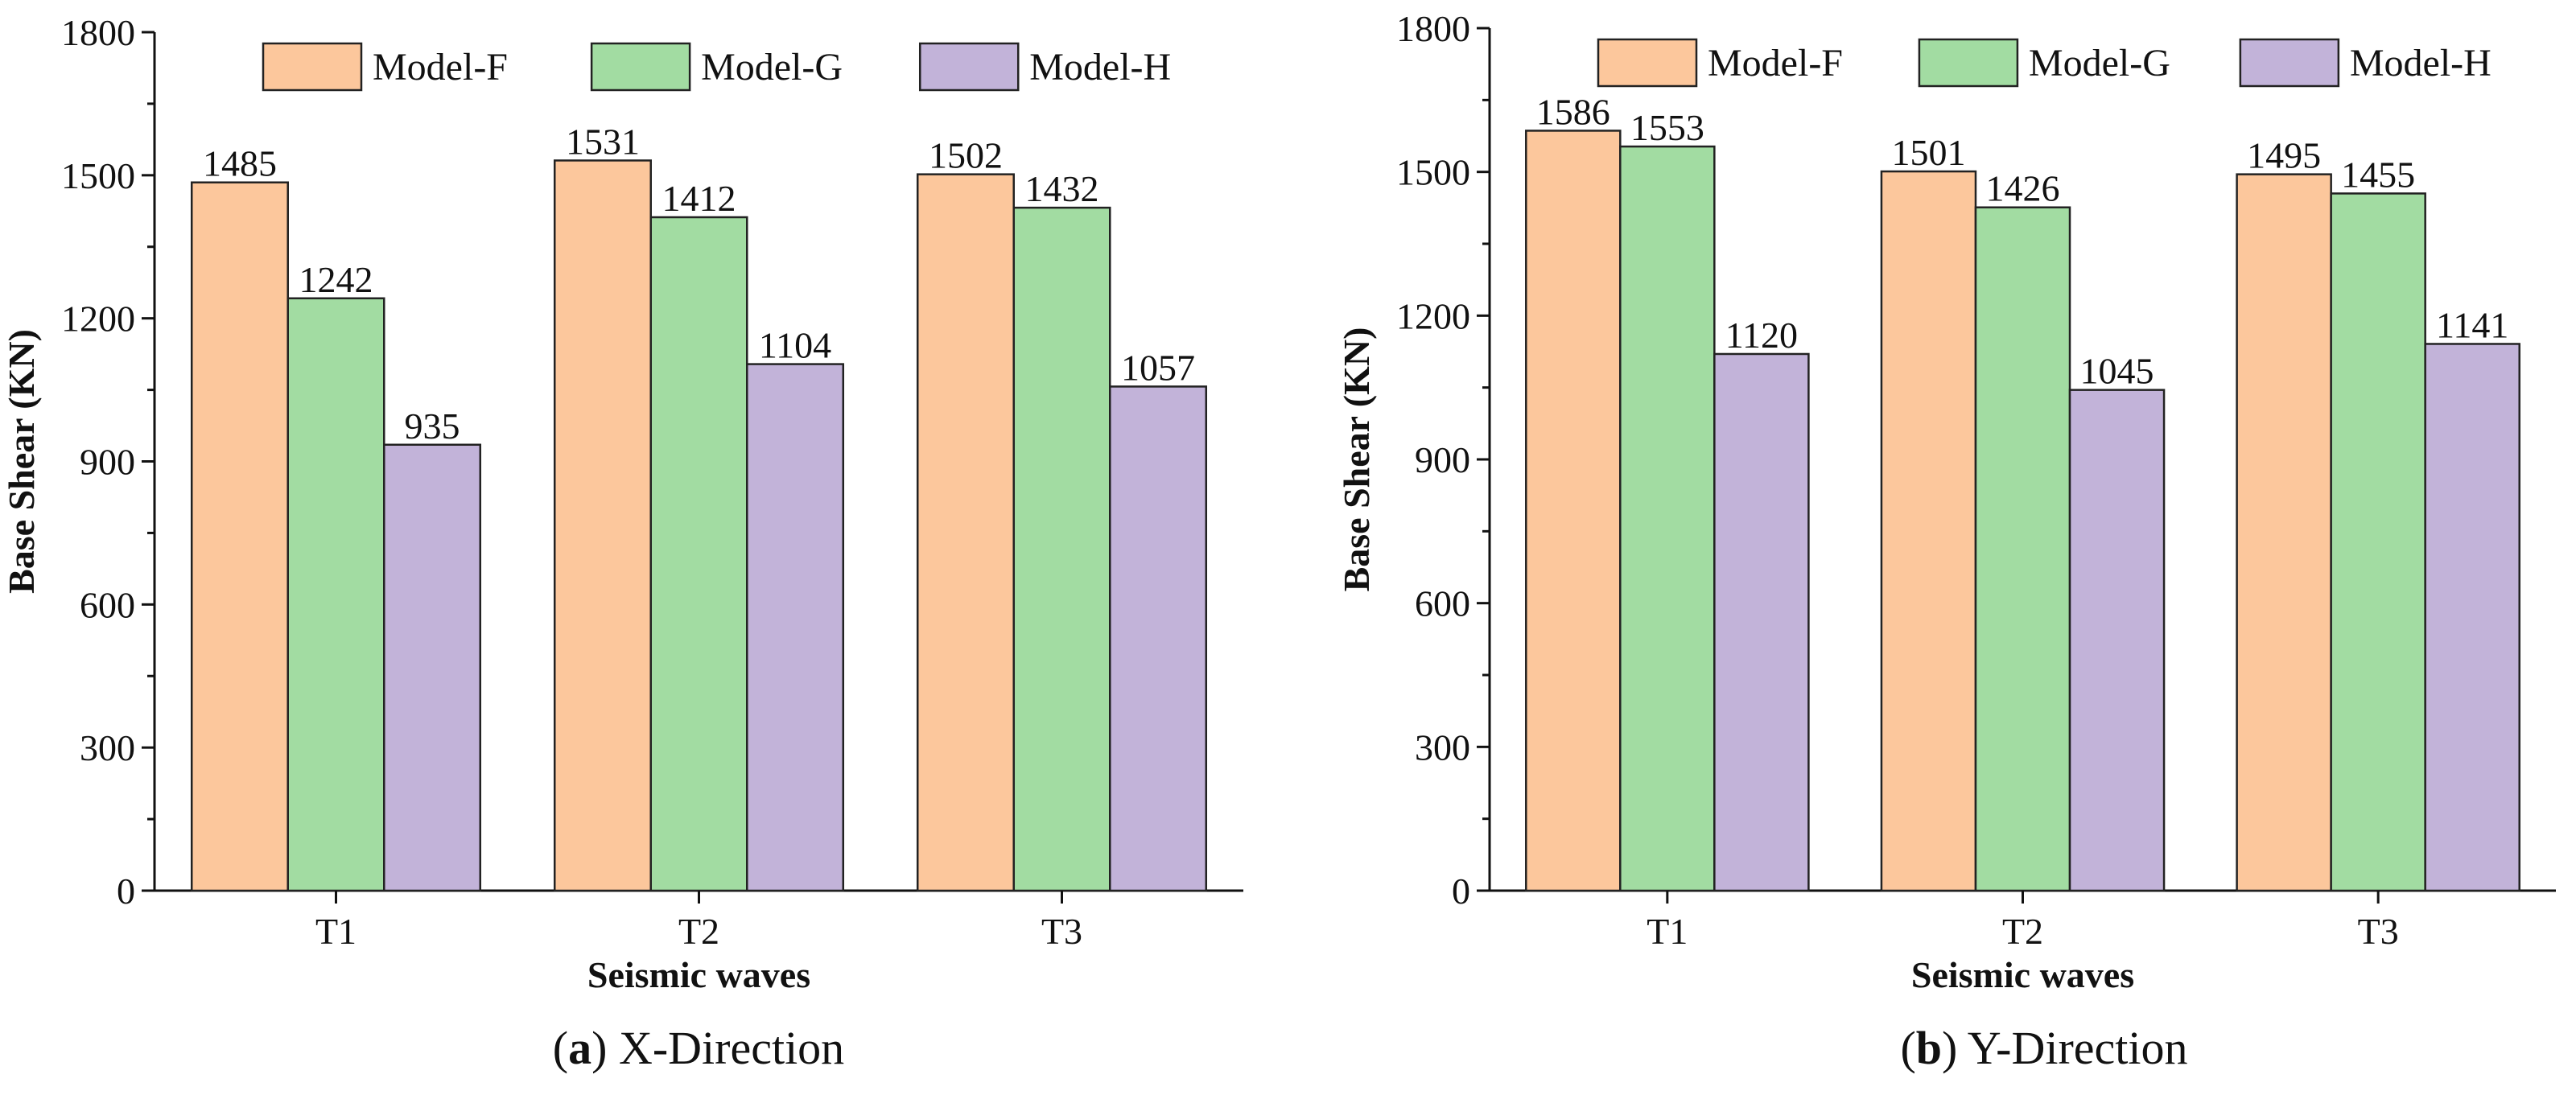  What do you see at coordinates (1158, 367) in the screenshot?
I see `data-label: 1057` at bounding box center [1158, 367].